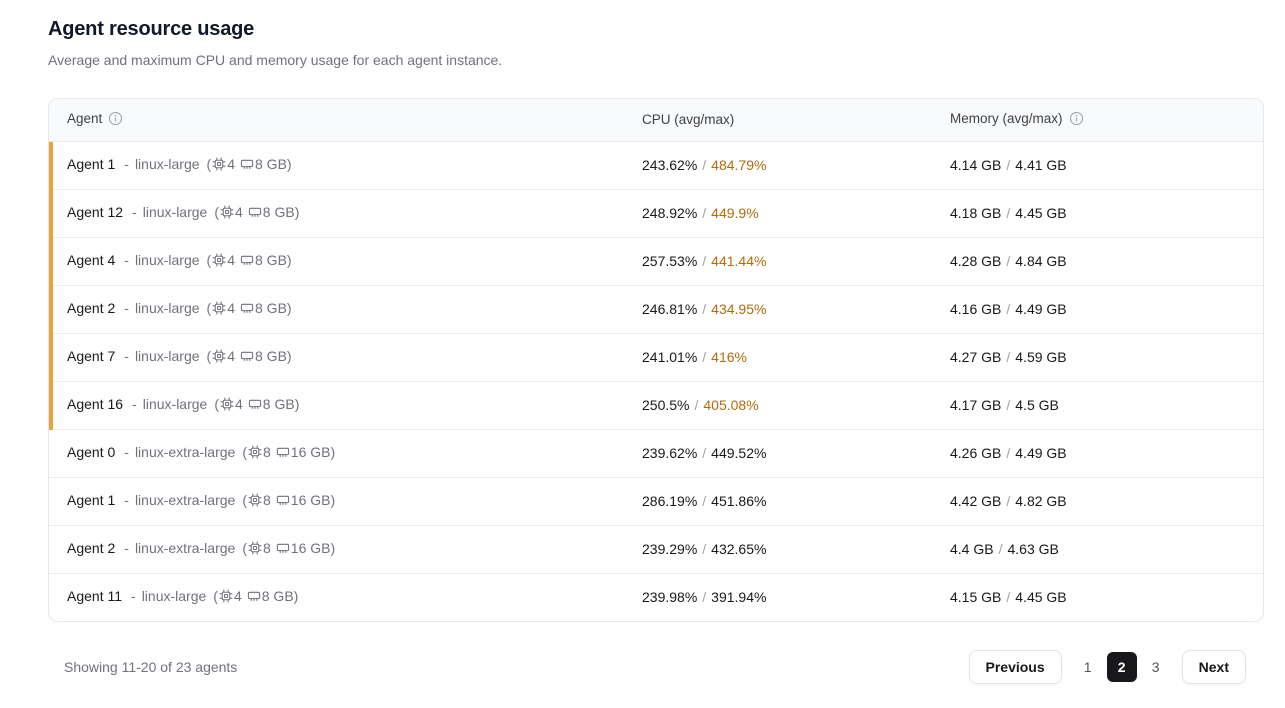 This screenshot has width=1285, height=708. What do you see at coordinates (976, 597) in the screenshot?
I see `memory-avg-value: 4.15 GB` at bounding box center [976, 597].